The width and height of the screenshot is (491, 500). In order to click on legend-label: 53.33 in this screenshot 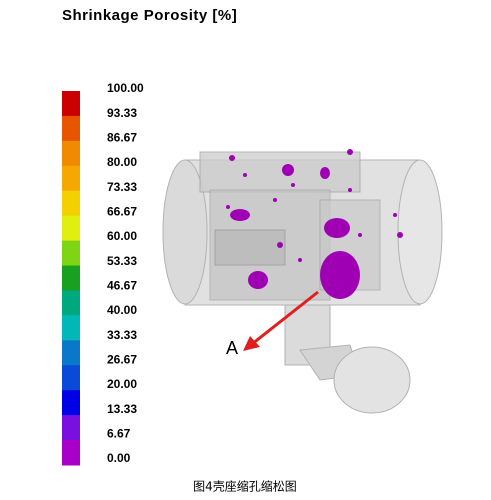, I will do `click(122, 261)`.